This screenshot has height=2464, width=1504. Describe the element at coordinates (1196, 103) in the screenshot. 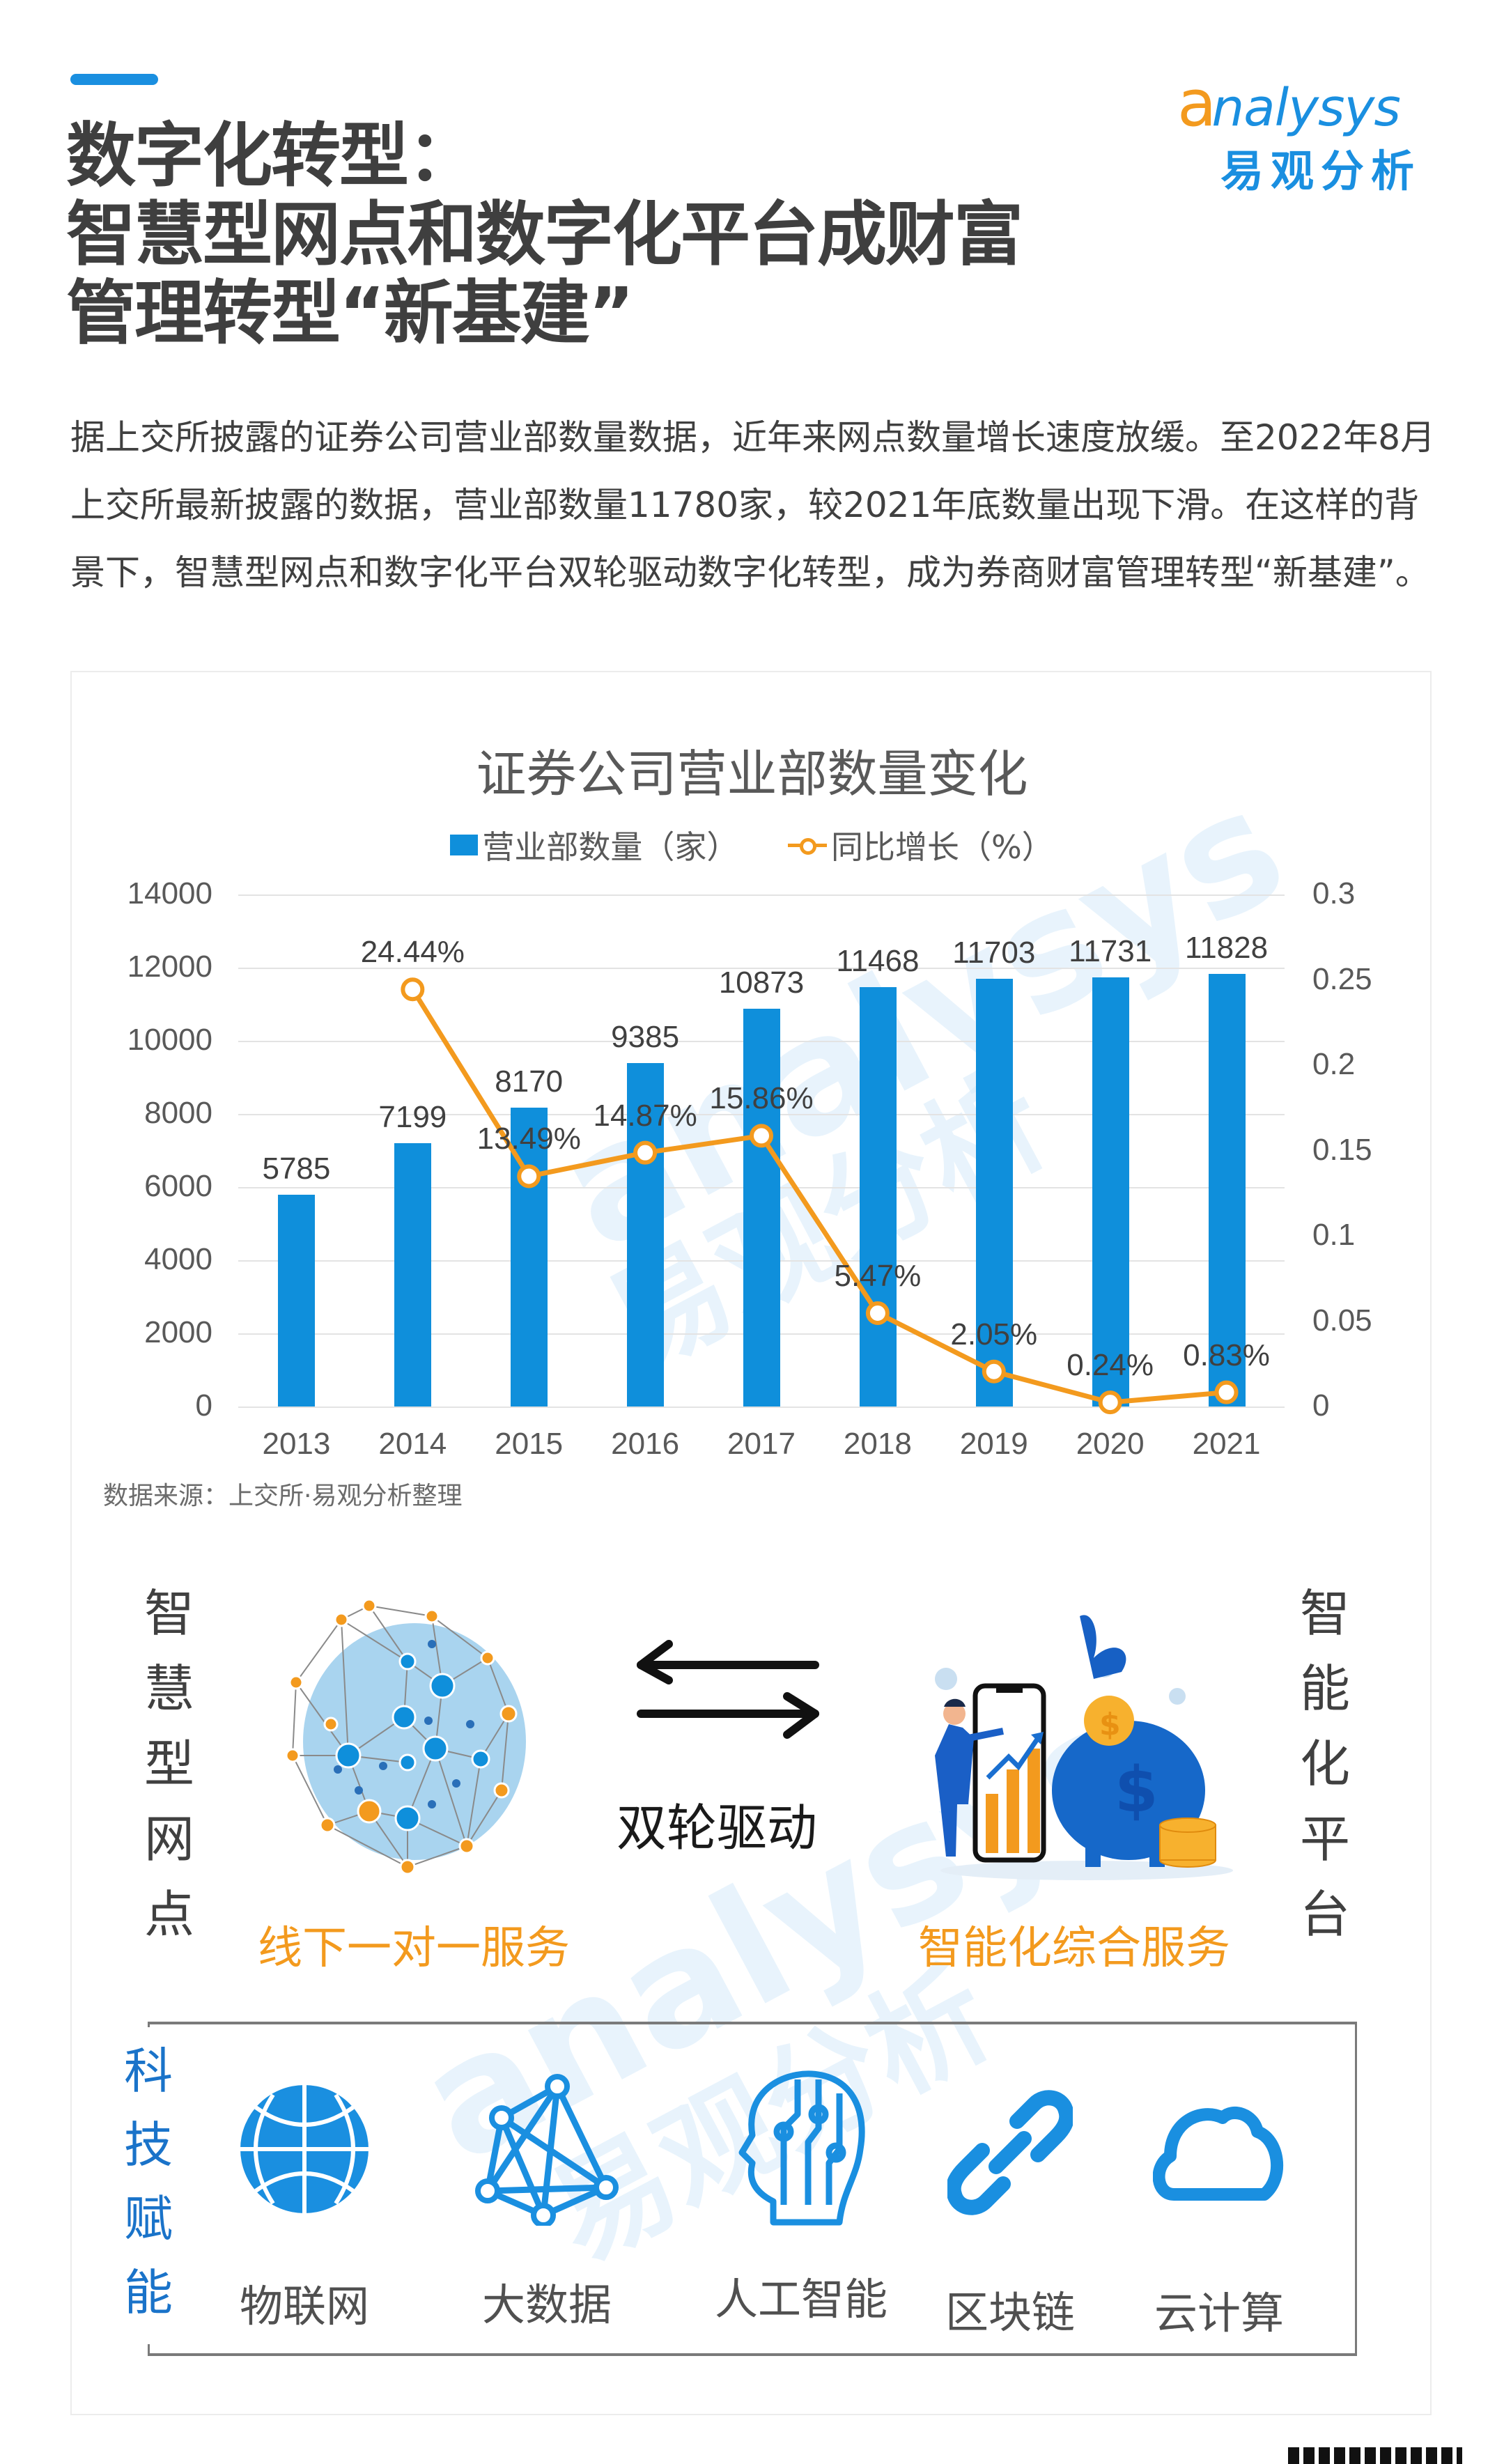

I see `logo-first-letter: a` at that location.